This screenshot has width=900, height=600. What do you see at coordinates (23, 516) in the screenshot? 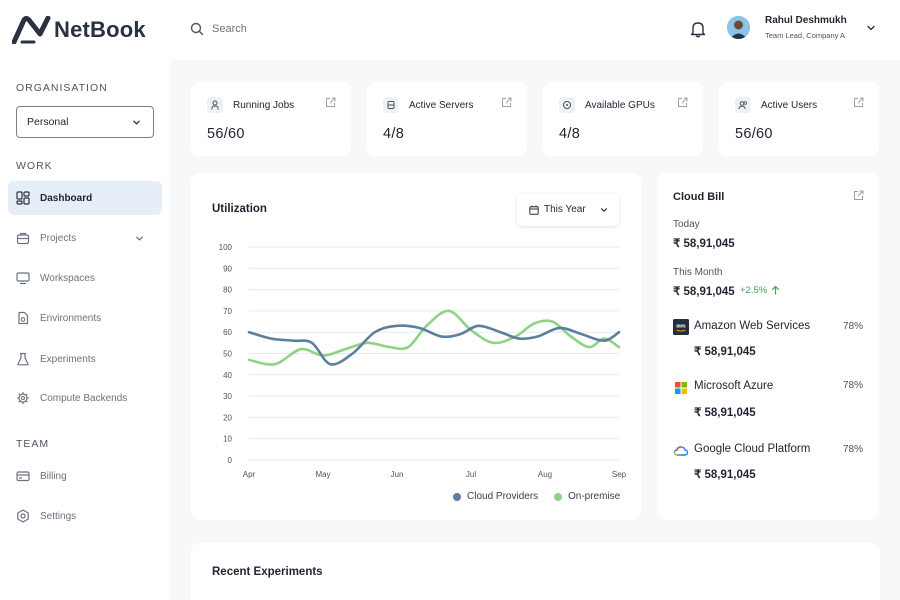
I see `settings-icon` at bounding box center [23, 516].